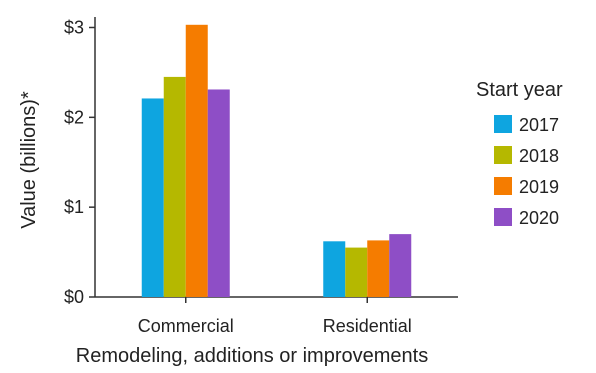  What do you see at coordinates (152, 197) in the screenshot?
I see `bar-2017-commercial` at bounding box center [152, 197].